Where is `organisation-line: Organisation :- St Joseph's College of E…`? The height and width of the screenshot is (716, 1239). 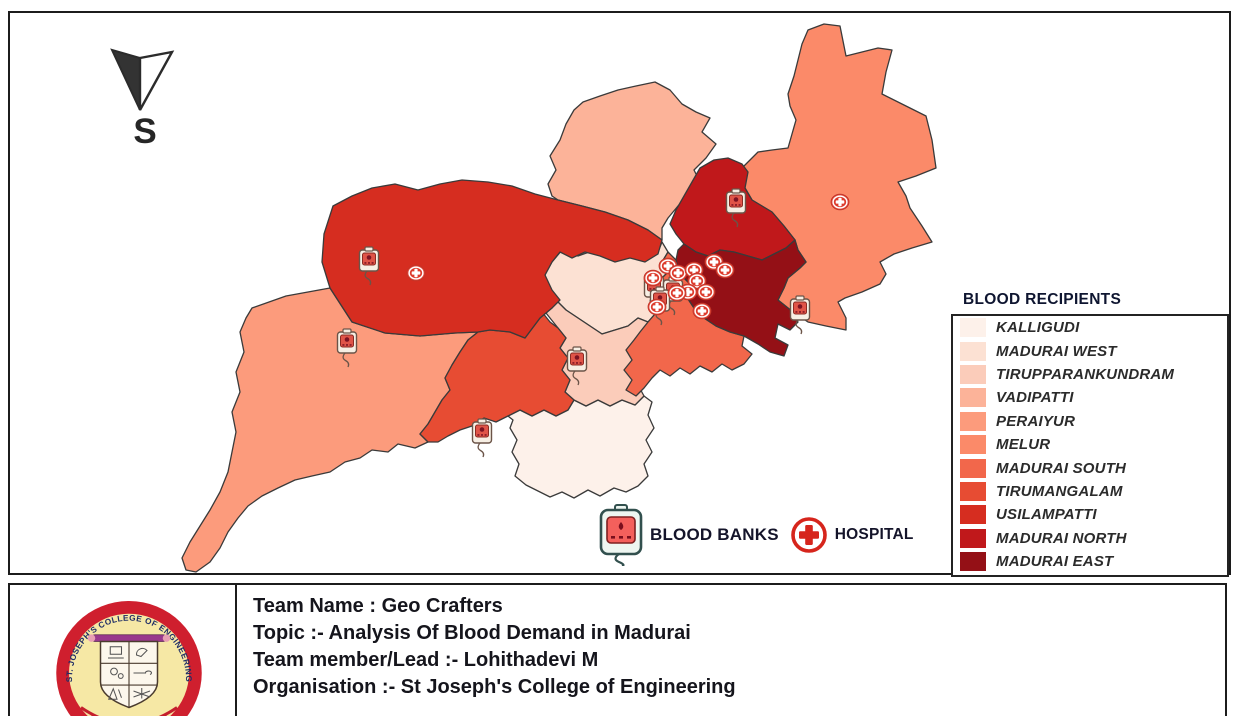
organisation-line: Organisation :- St Joseph's College of E… is located at coordinates (494, 687).